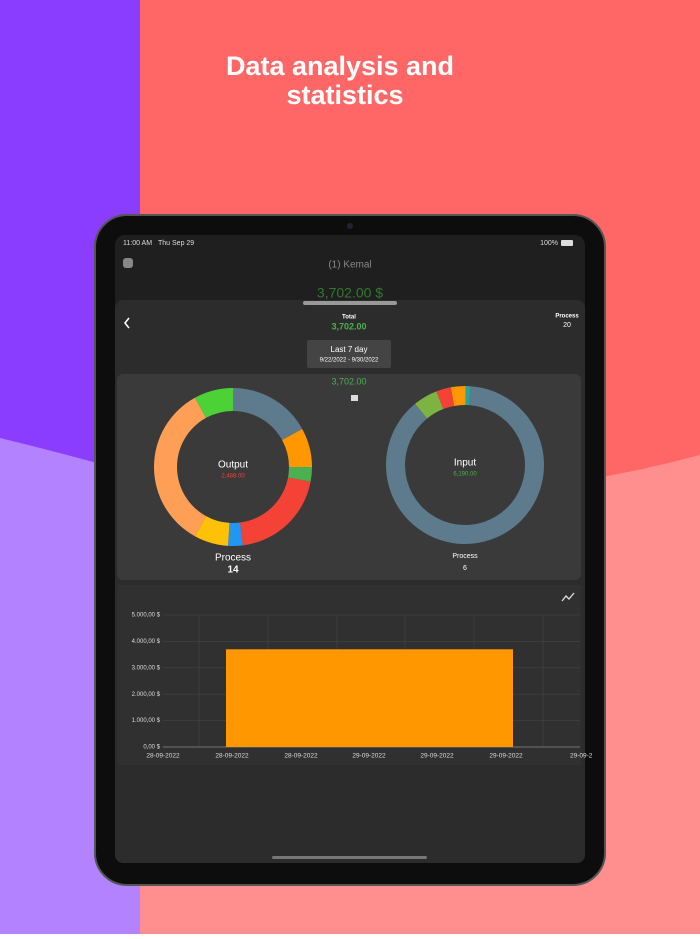 The height and width of the screenshot is (939, 700). I want to click on process-count: 6, so click(465, 568).